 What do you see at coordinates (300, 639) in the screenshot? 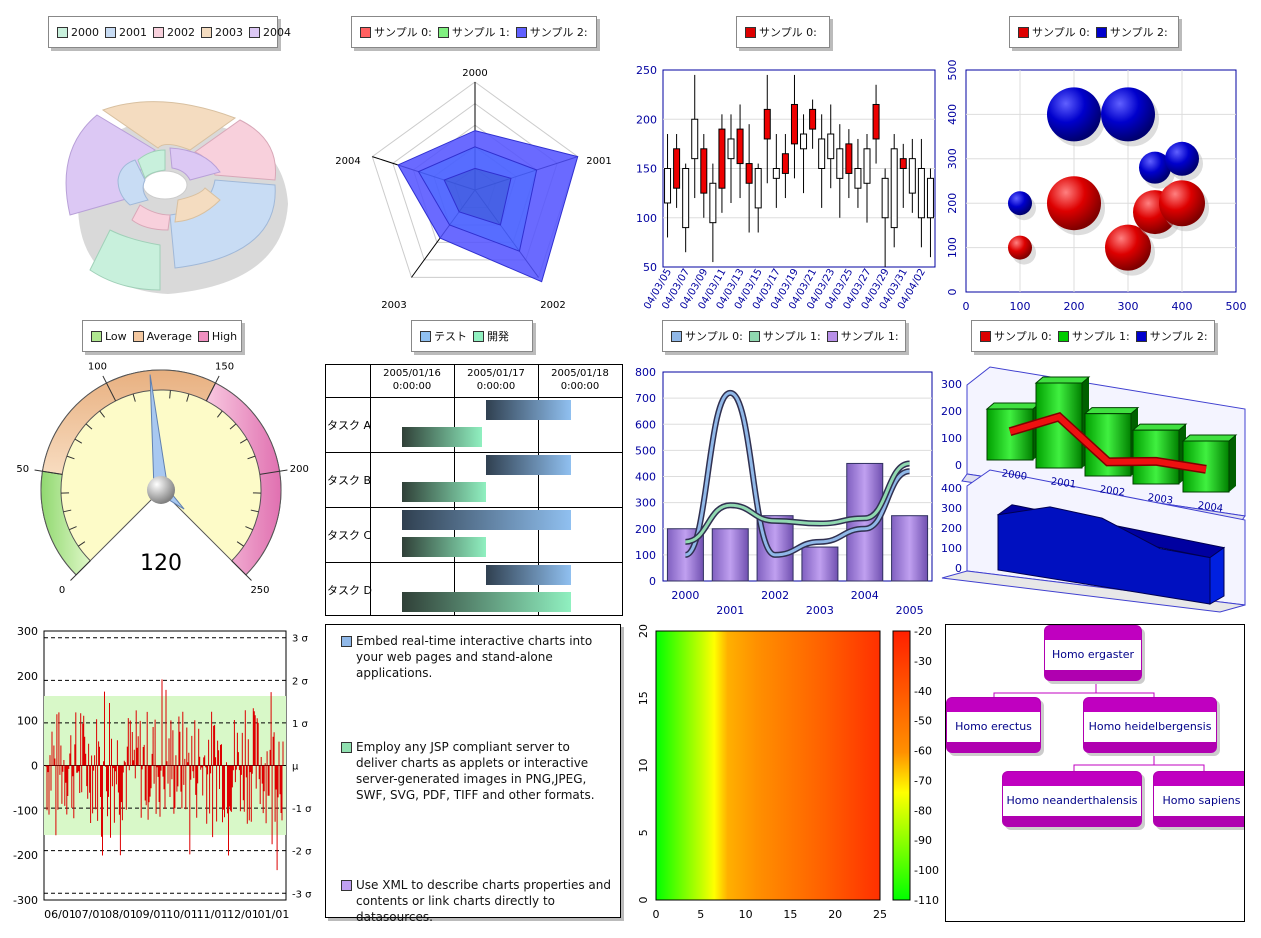
I see `control-sigma-label: 3 σ` at bounding box center [300, 639].